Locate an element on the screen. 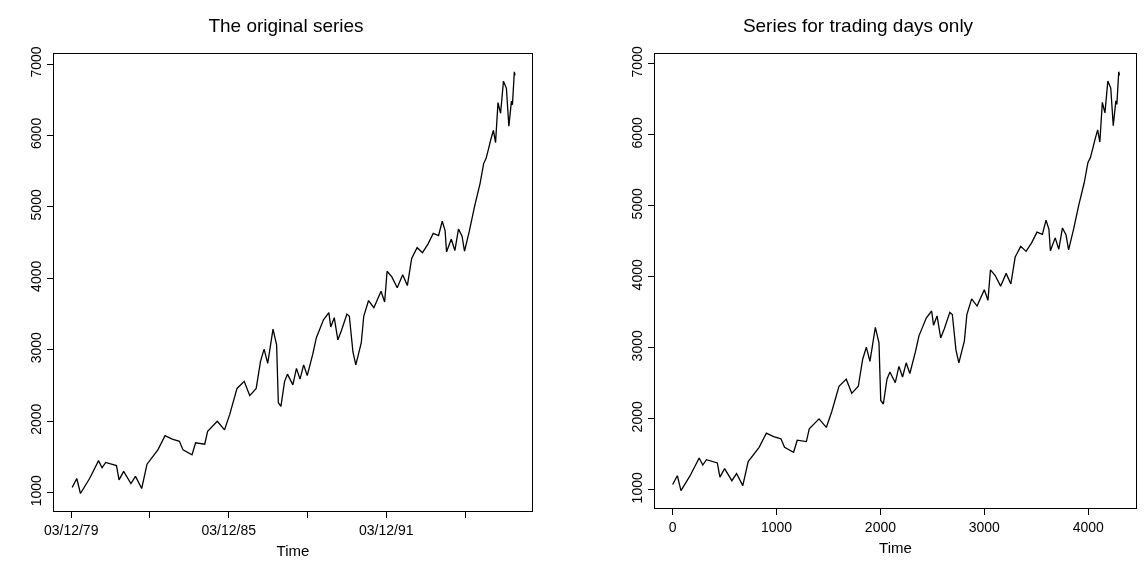  x-tick-label: 4000 is located at coordinates (1088, 526).